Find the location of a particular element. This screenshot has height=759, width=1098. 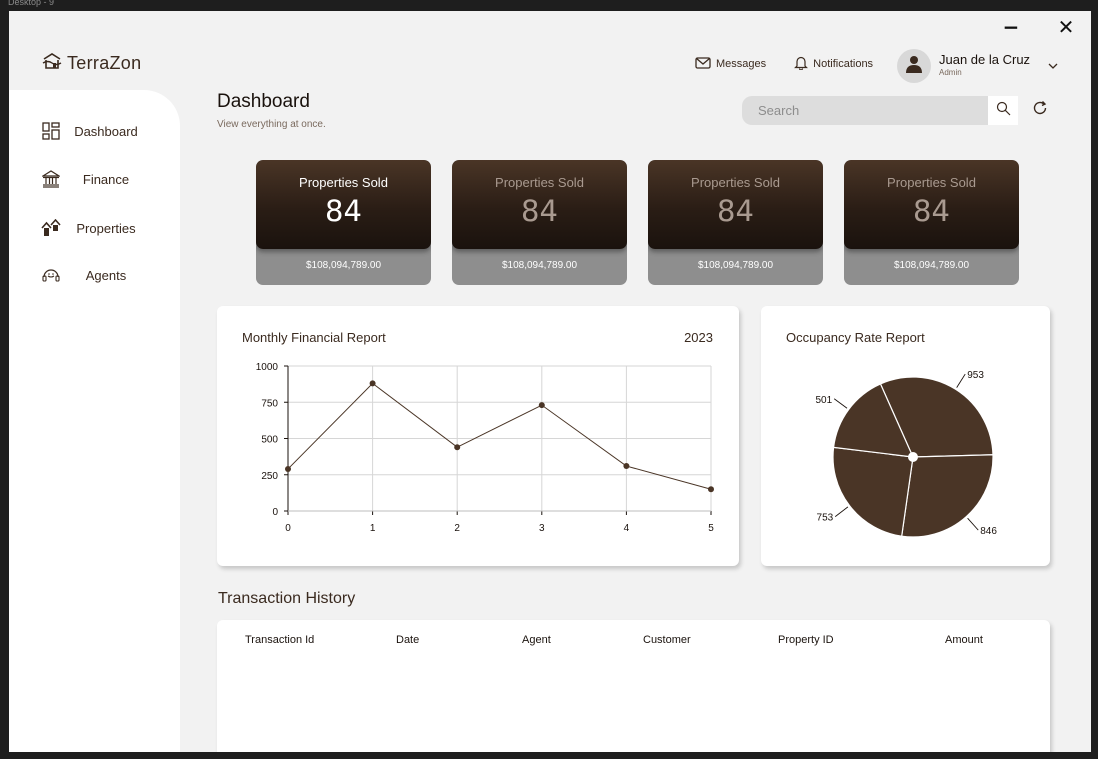

refresh-button is located at coordinates (1040, 110).